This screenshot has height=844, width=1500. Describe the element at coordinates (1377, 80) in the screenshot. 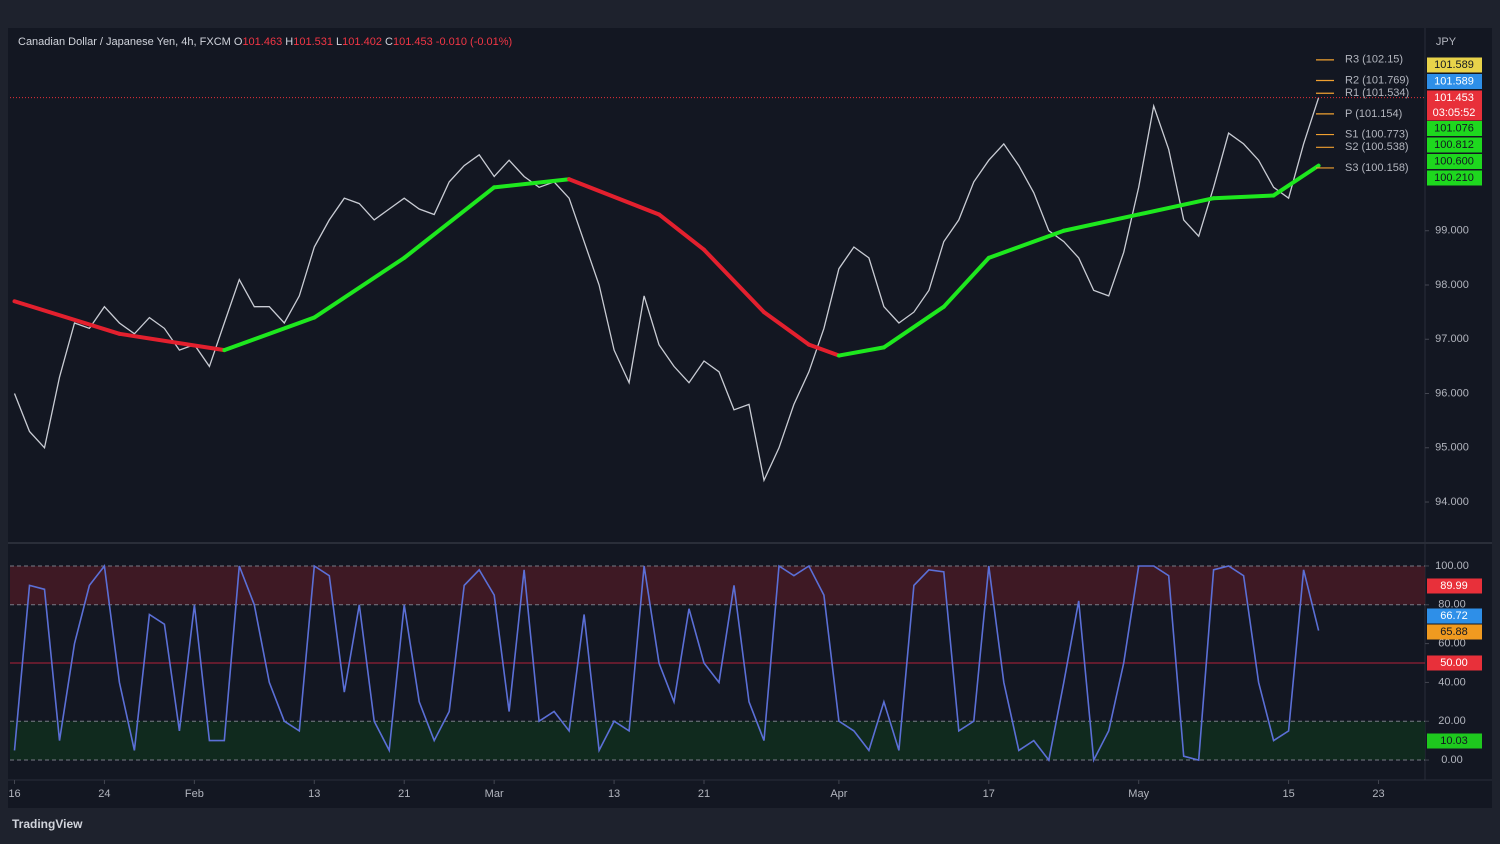

I see `pivot-label: R2 (101.769)` at that location.